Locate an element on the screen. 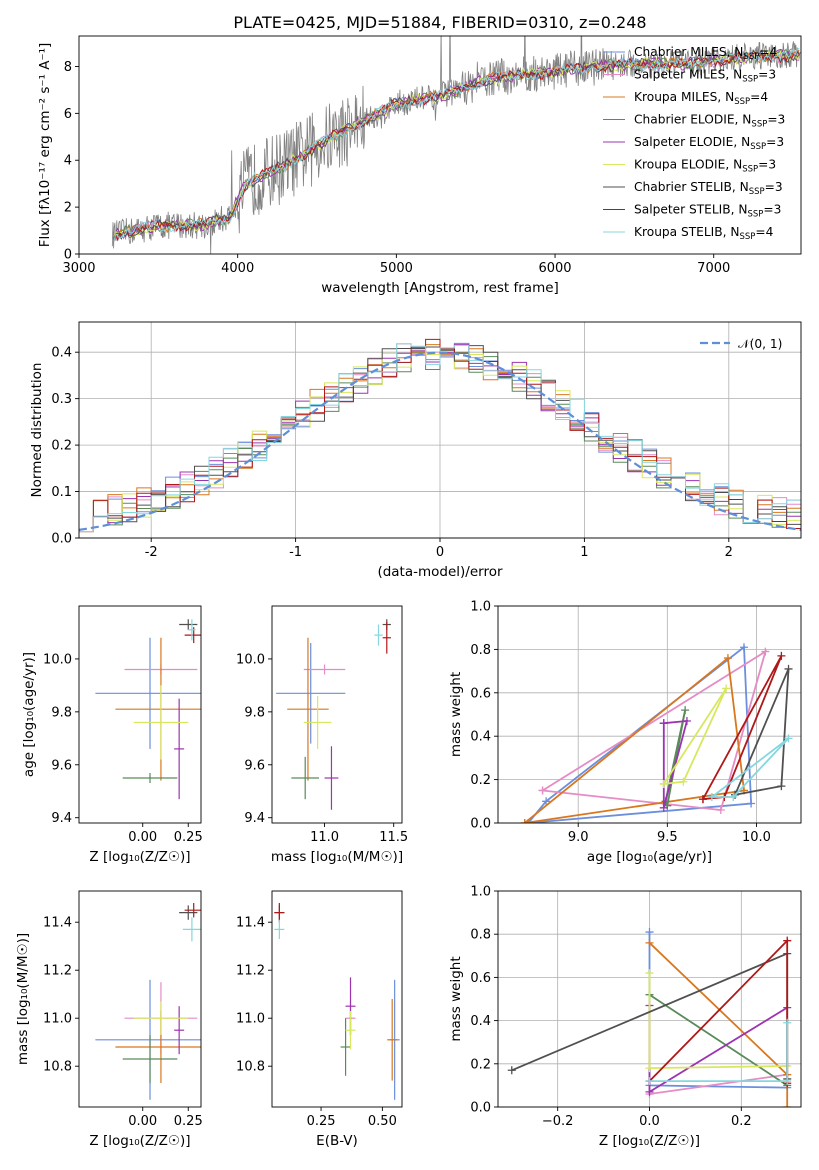 The height and width of the screenshot is (1170, 819). y-tick-label: 0.4 is located at coordinates (61, 353).